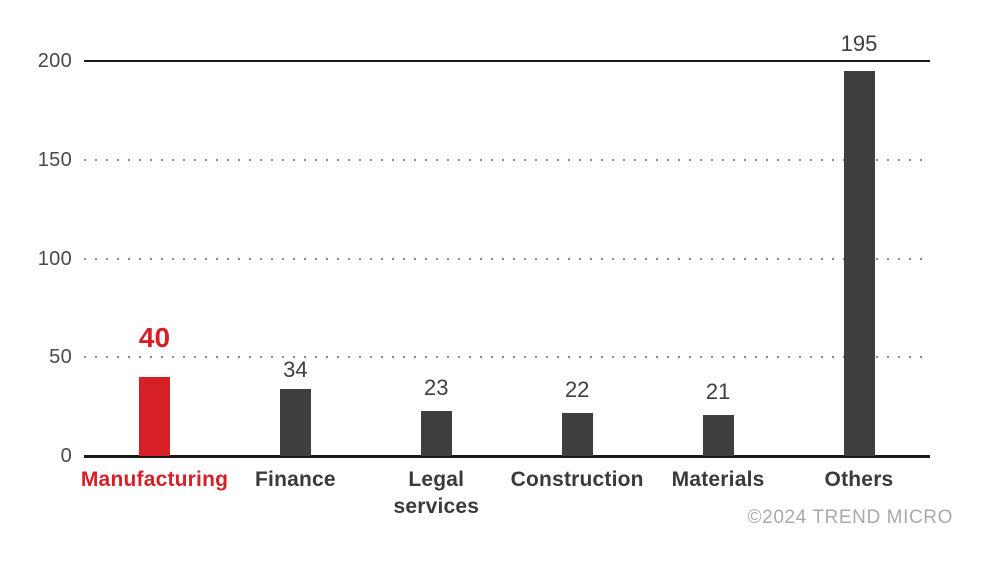  I want to click on y-axis-tick-50: 50, so click(60, 357).